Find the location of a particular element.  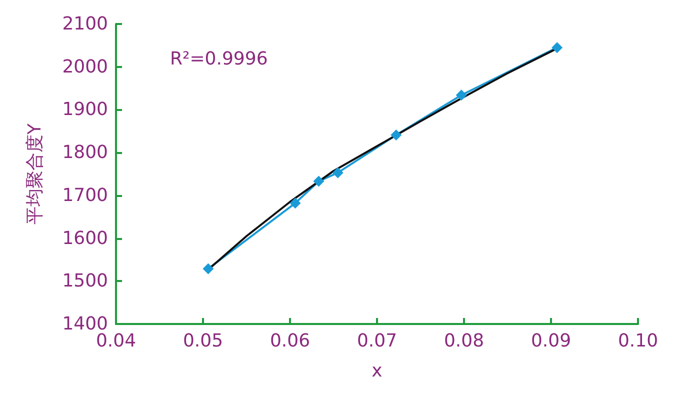

x-tick-label: 0.10 is located at coordinates (638, 341).